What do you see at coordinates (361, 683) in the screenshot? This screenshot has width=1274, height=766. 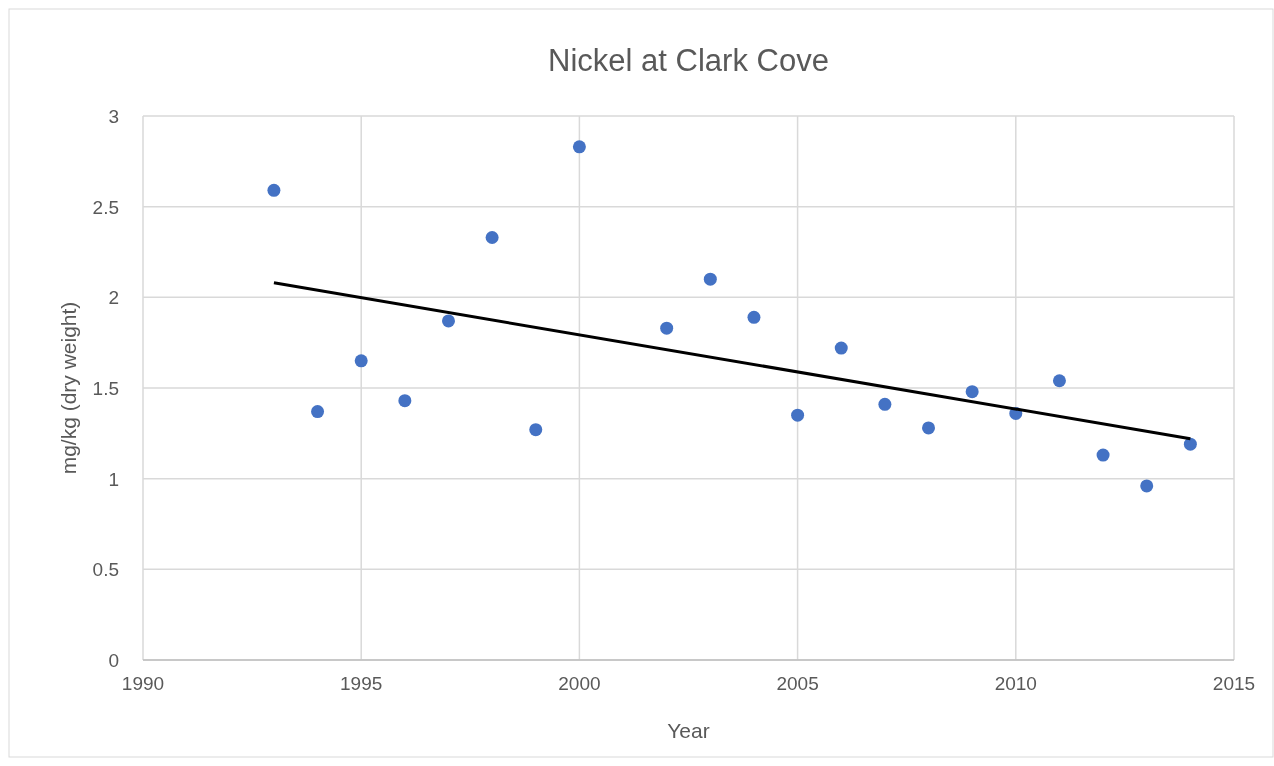 I see `x-tick-label: 1995` at bounding box center [361, 683].